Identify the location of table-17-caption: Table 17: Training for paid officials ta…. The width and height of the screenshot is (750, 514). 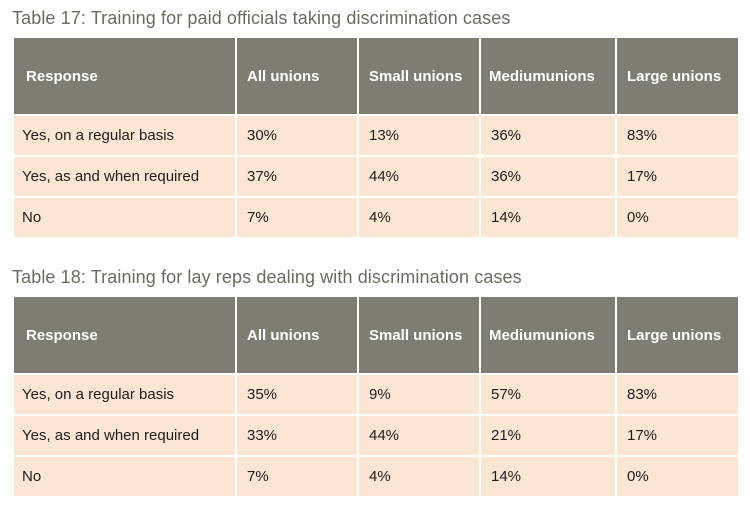
(261, 18).